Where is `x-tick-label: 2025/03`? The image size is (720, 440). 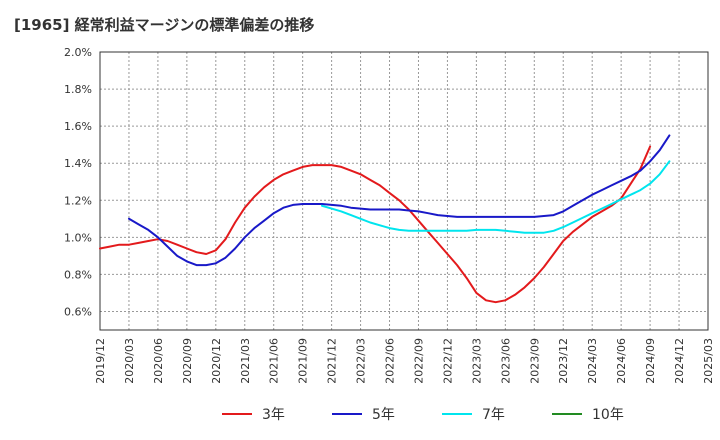 x-tick-label: 2025/03 is located at coordinates (708, 361).